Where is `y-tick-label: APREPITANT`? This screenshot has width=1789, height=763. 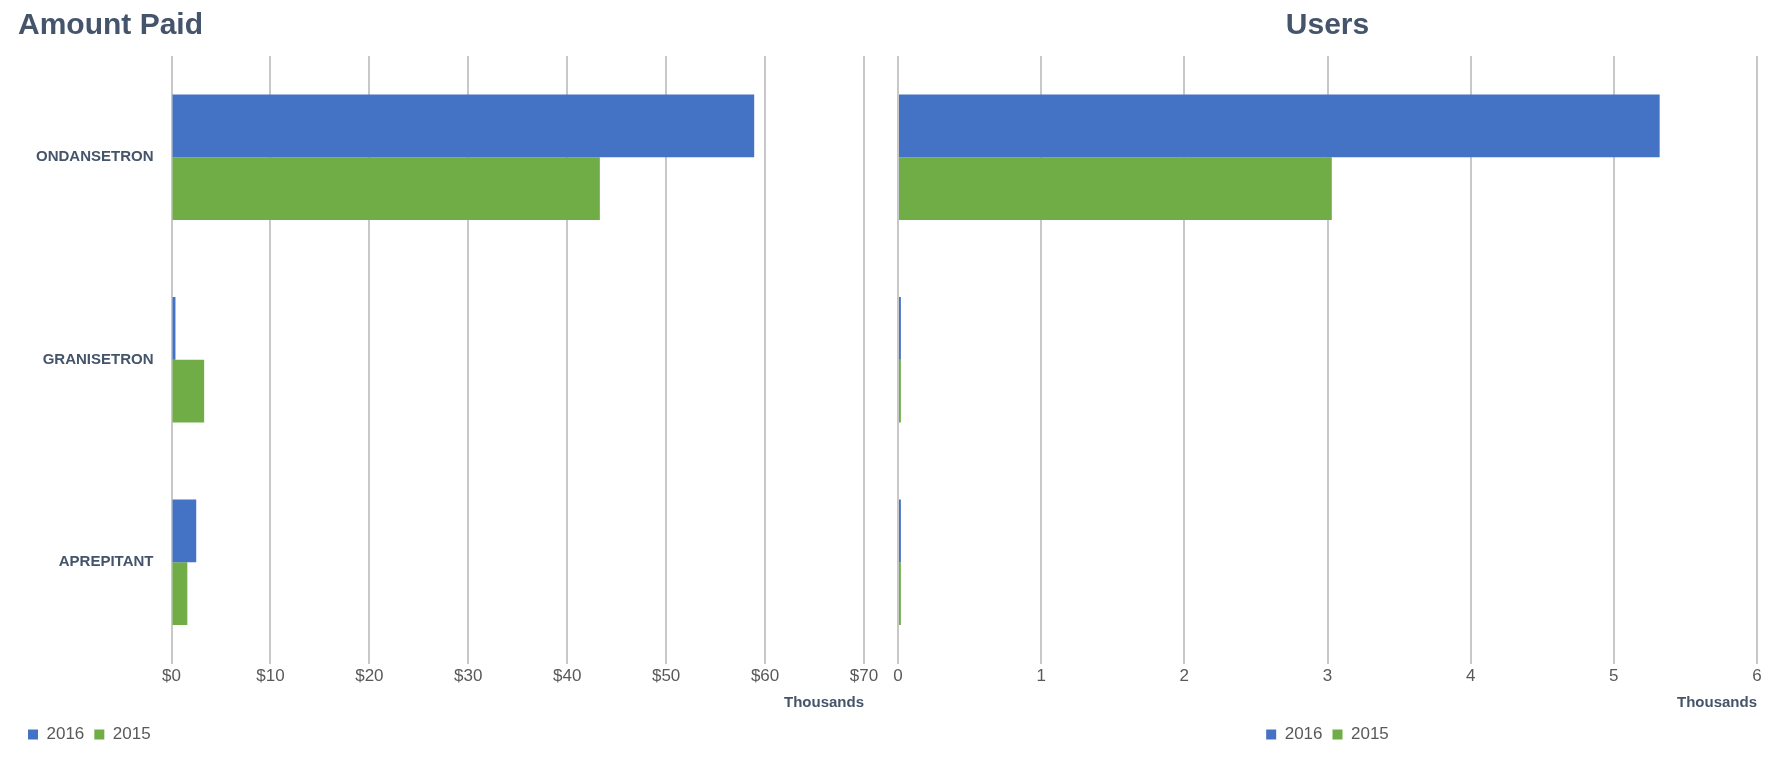 y-tick-label: APREPITANT is located at coordinates (106, 561).